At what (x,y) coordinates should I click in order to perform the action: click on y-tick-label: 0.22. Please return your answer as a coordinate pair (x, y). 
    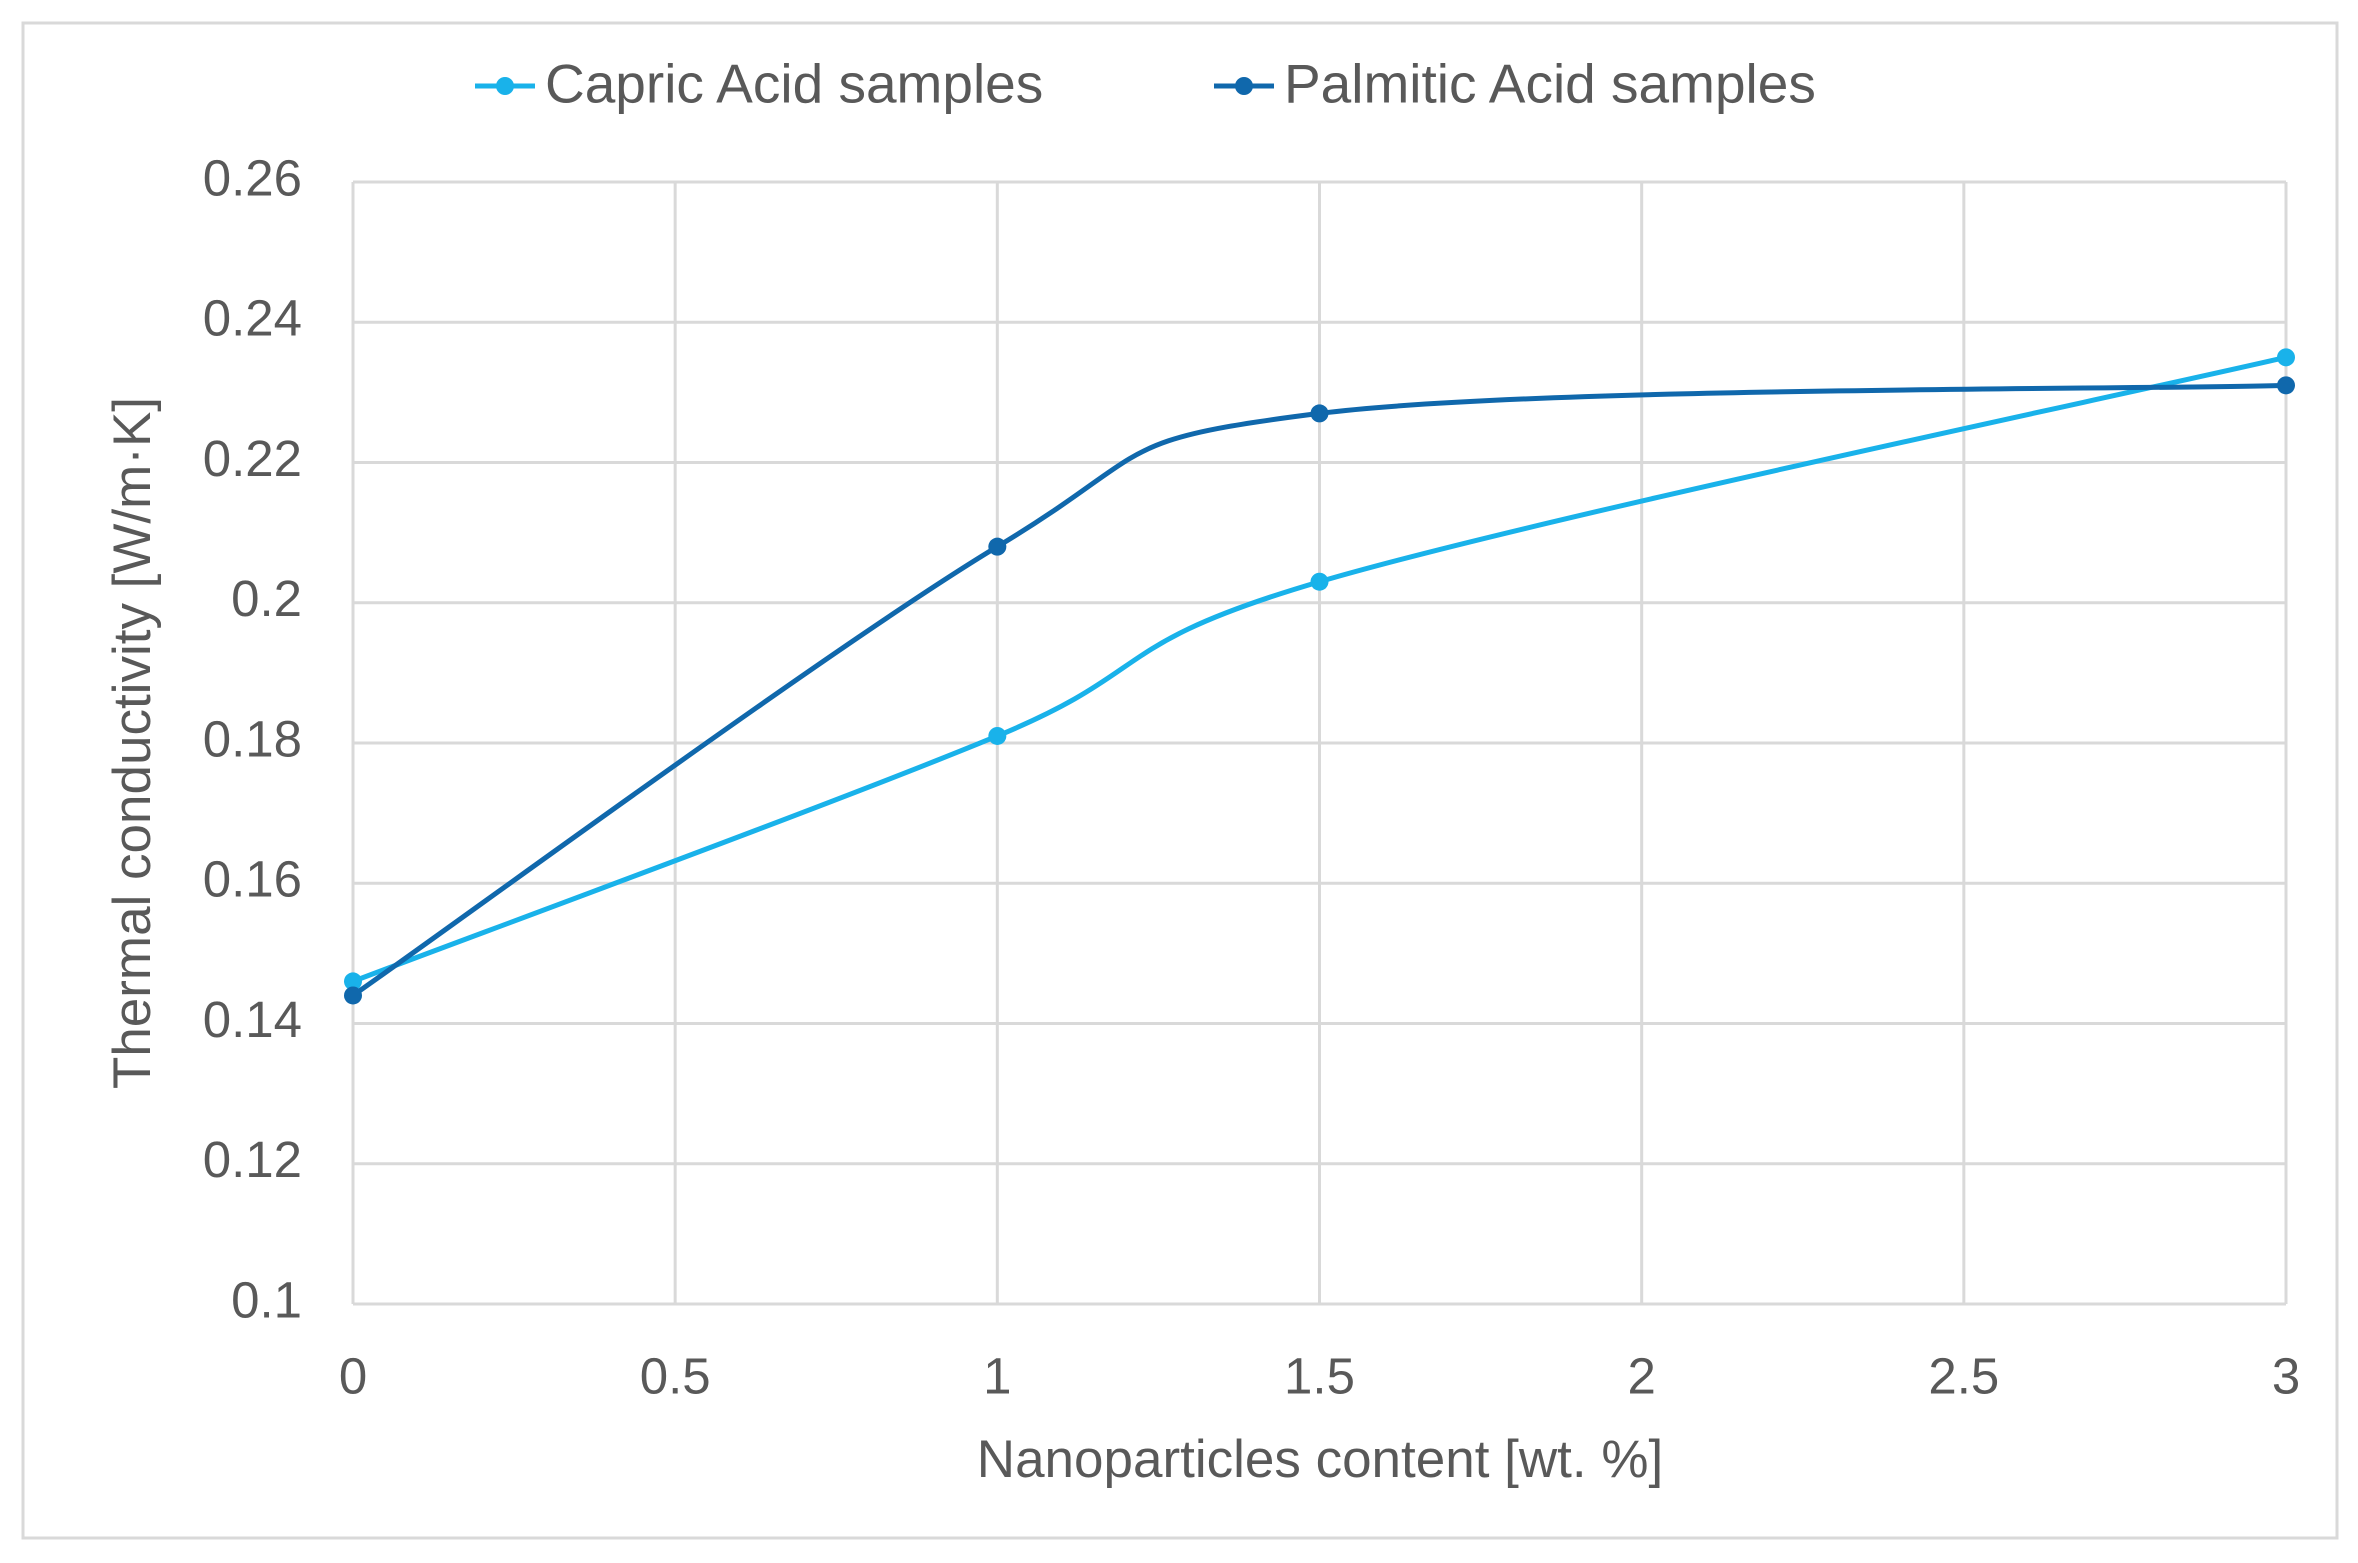
    Looking at the image, I should click on (252, 458).